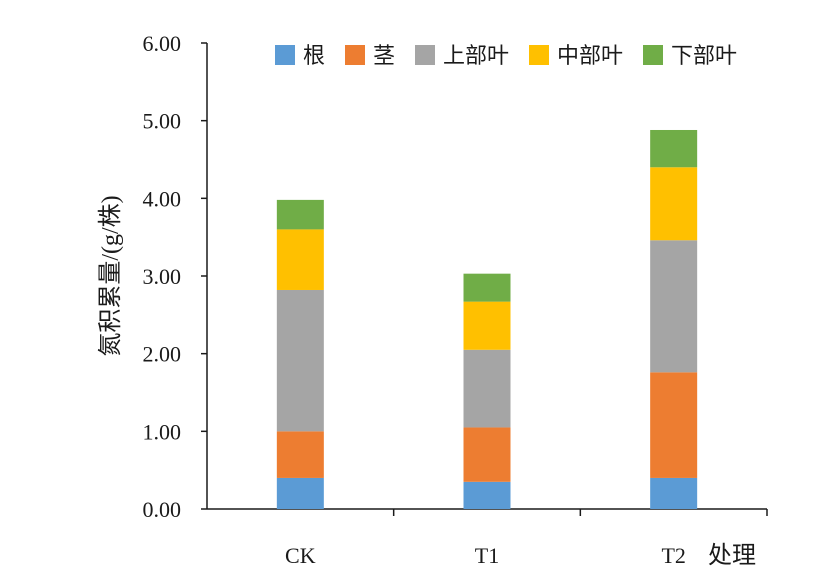 The image size is (838, 585). What do you see at coordinates (704, 55) in the screenshot?
I see `legend-label: 下部叶` at bounding box center [704, 55].